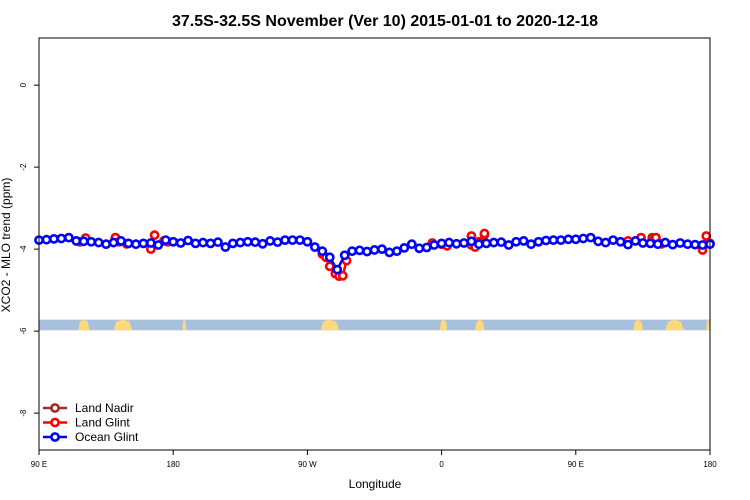 The width and height of the screenshot is (750, 500). I want to click on map-ocean-band, so click(374, 325).